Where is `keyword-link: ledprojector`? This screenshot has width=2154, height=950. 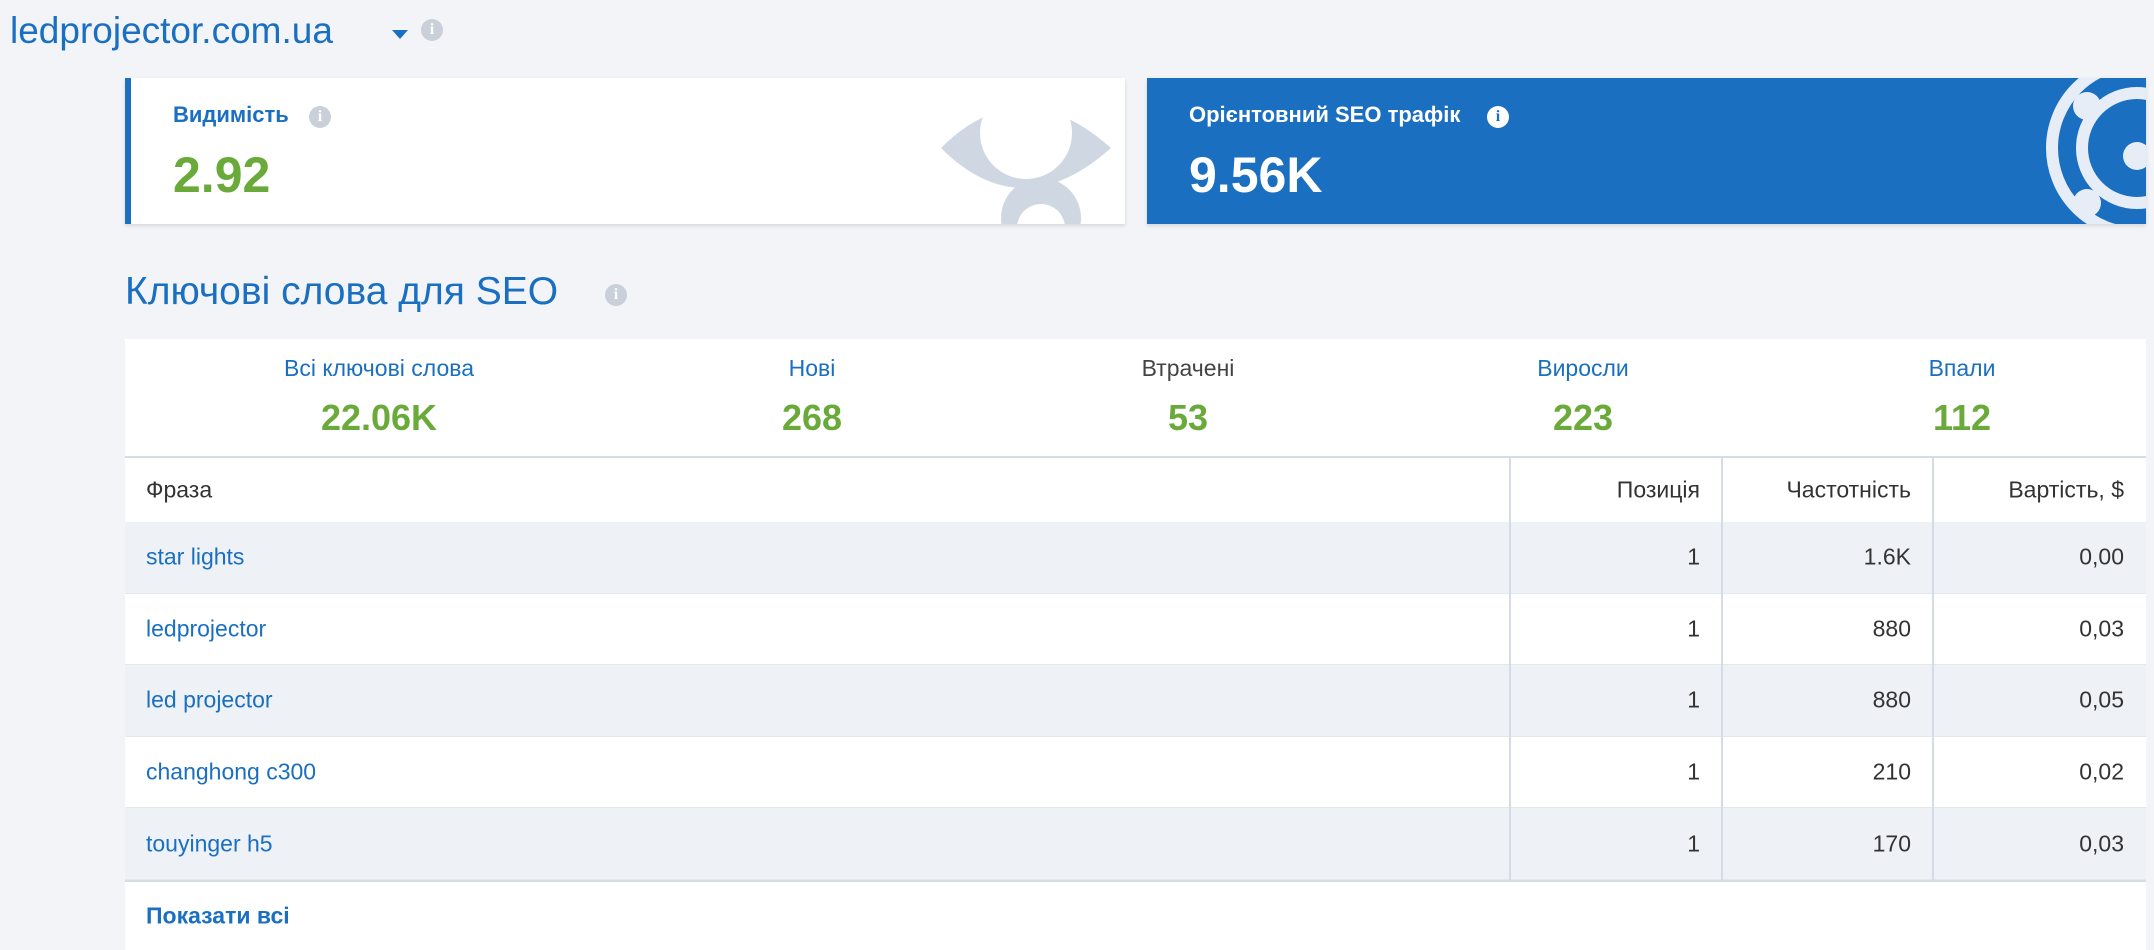
keyword-link: ledprojector is located at coordinates (206, 628).